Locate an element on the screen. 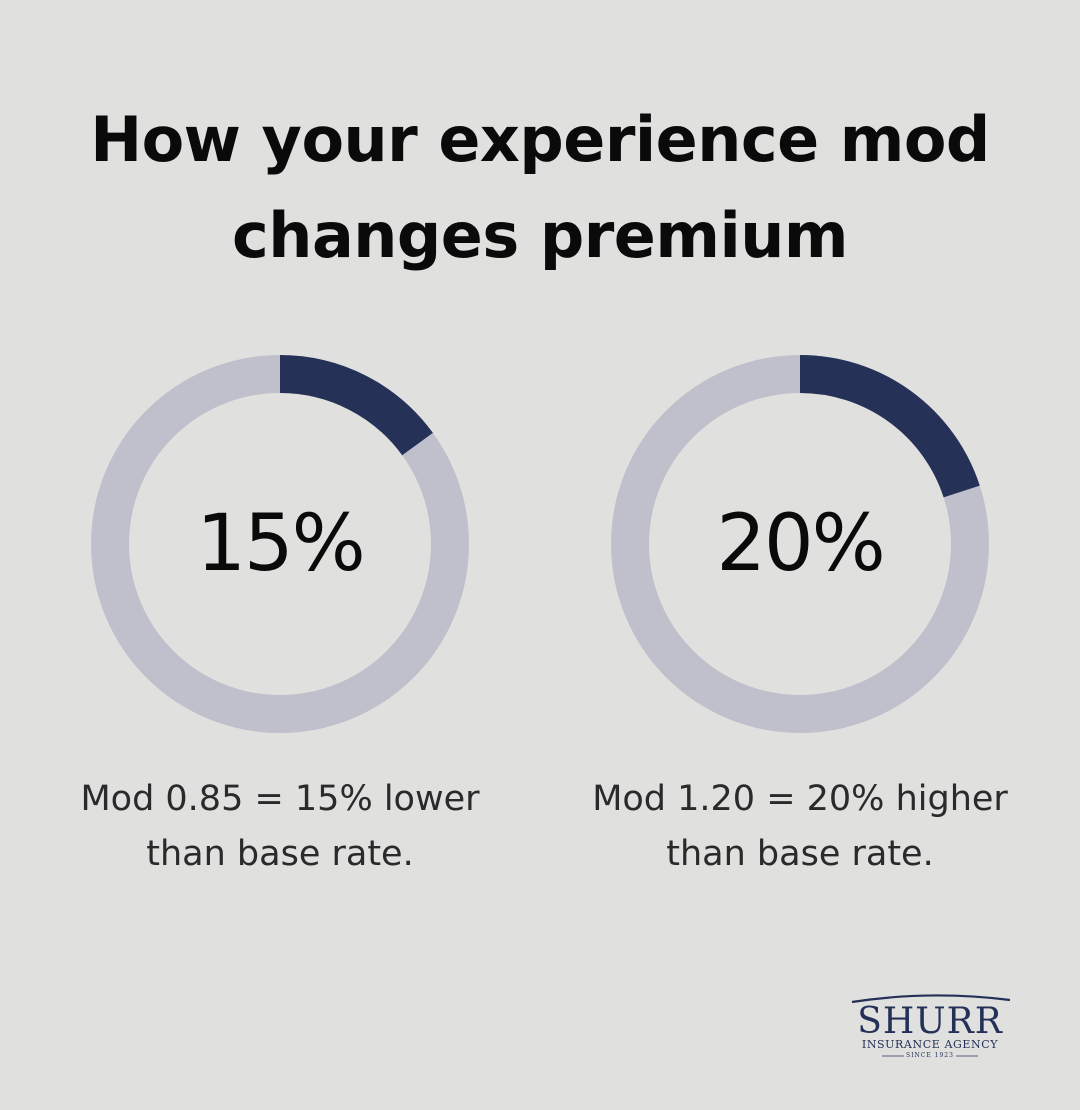  donut-arc-left is located at coordinates (356, 405).